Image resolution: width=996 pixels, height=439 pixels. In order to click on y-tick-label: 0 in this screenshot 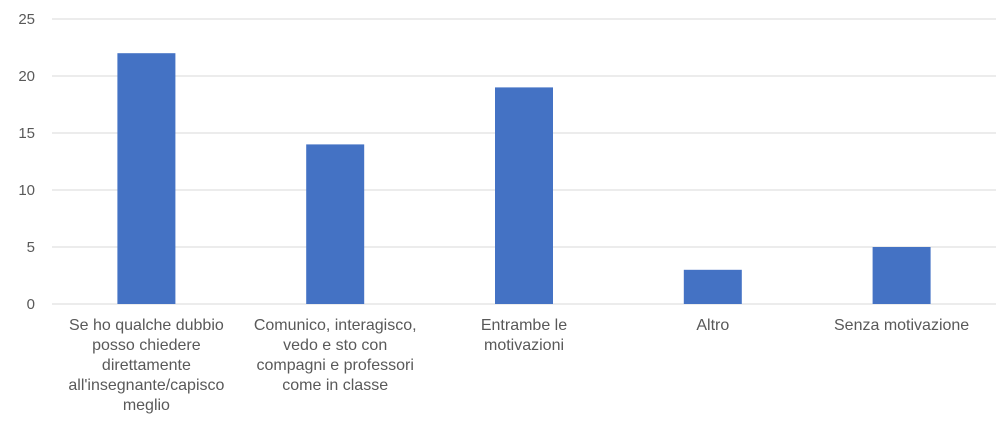, I will do `click(31, 304)`.